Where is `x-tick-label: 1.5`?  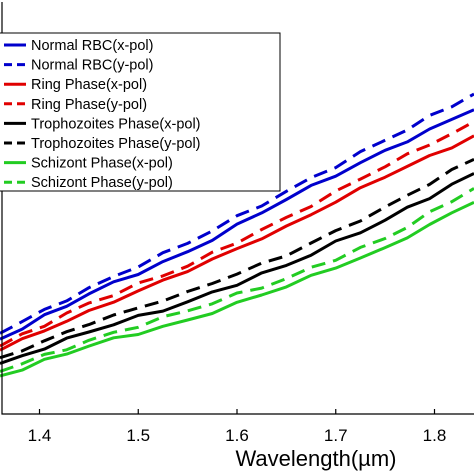
x-tick-label: 1.5 is located at coordinates (138, 435).